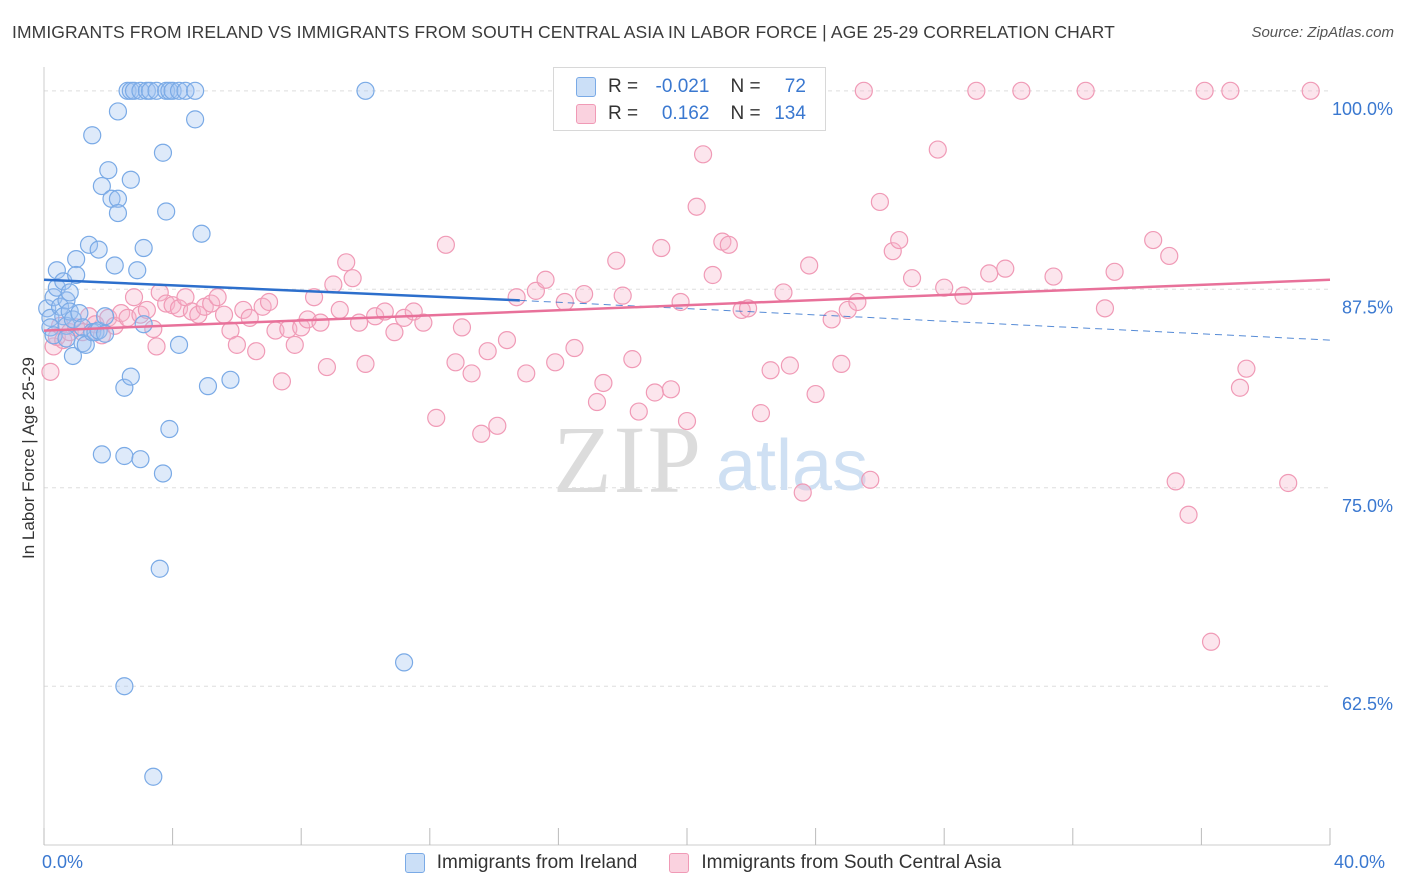 This screenshot has width=1406, height=892. Describe the element at coordinates (1322, 32) in the screenshot. I see `source-label: Source: ZipAtlas.com` at that location.